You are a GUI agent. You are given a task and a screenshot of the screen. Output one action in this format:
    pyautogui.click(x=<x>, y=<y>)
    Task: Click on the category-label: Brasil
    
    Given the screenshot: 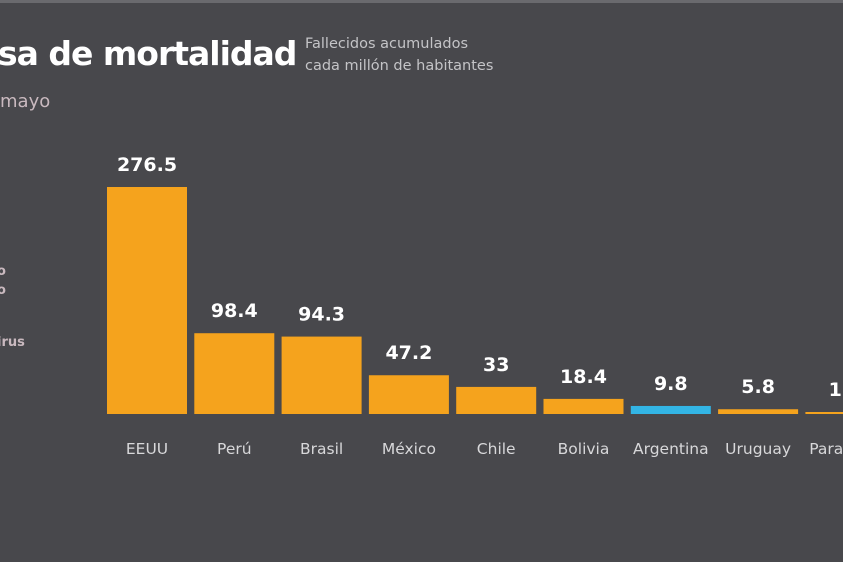 What is the action you would take?
    pyautogui.click(x=321, y=449)
    